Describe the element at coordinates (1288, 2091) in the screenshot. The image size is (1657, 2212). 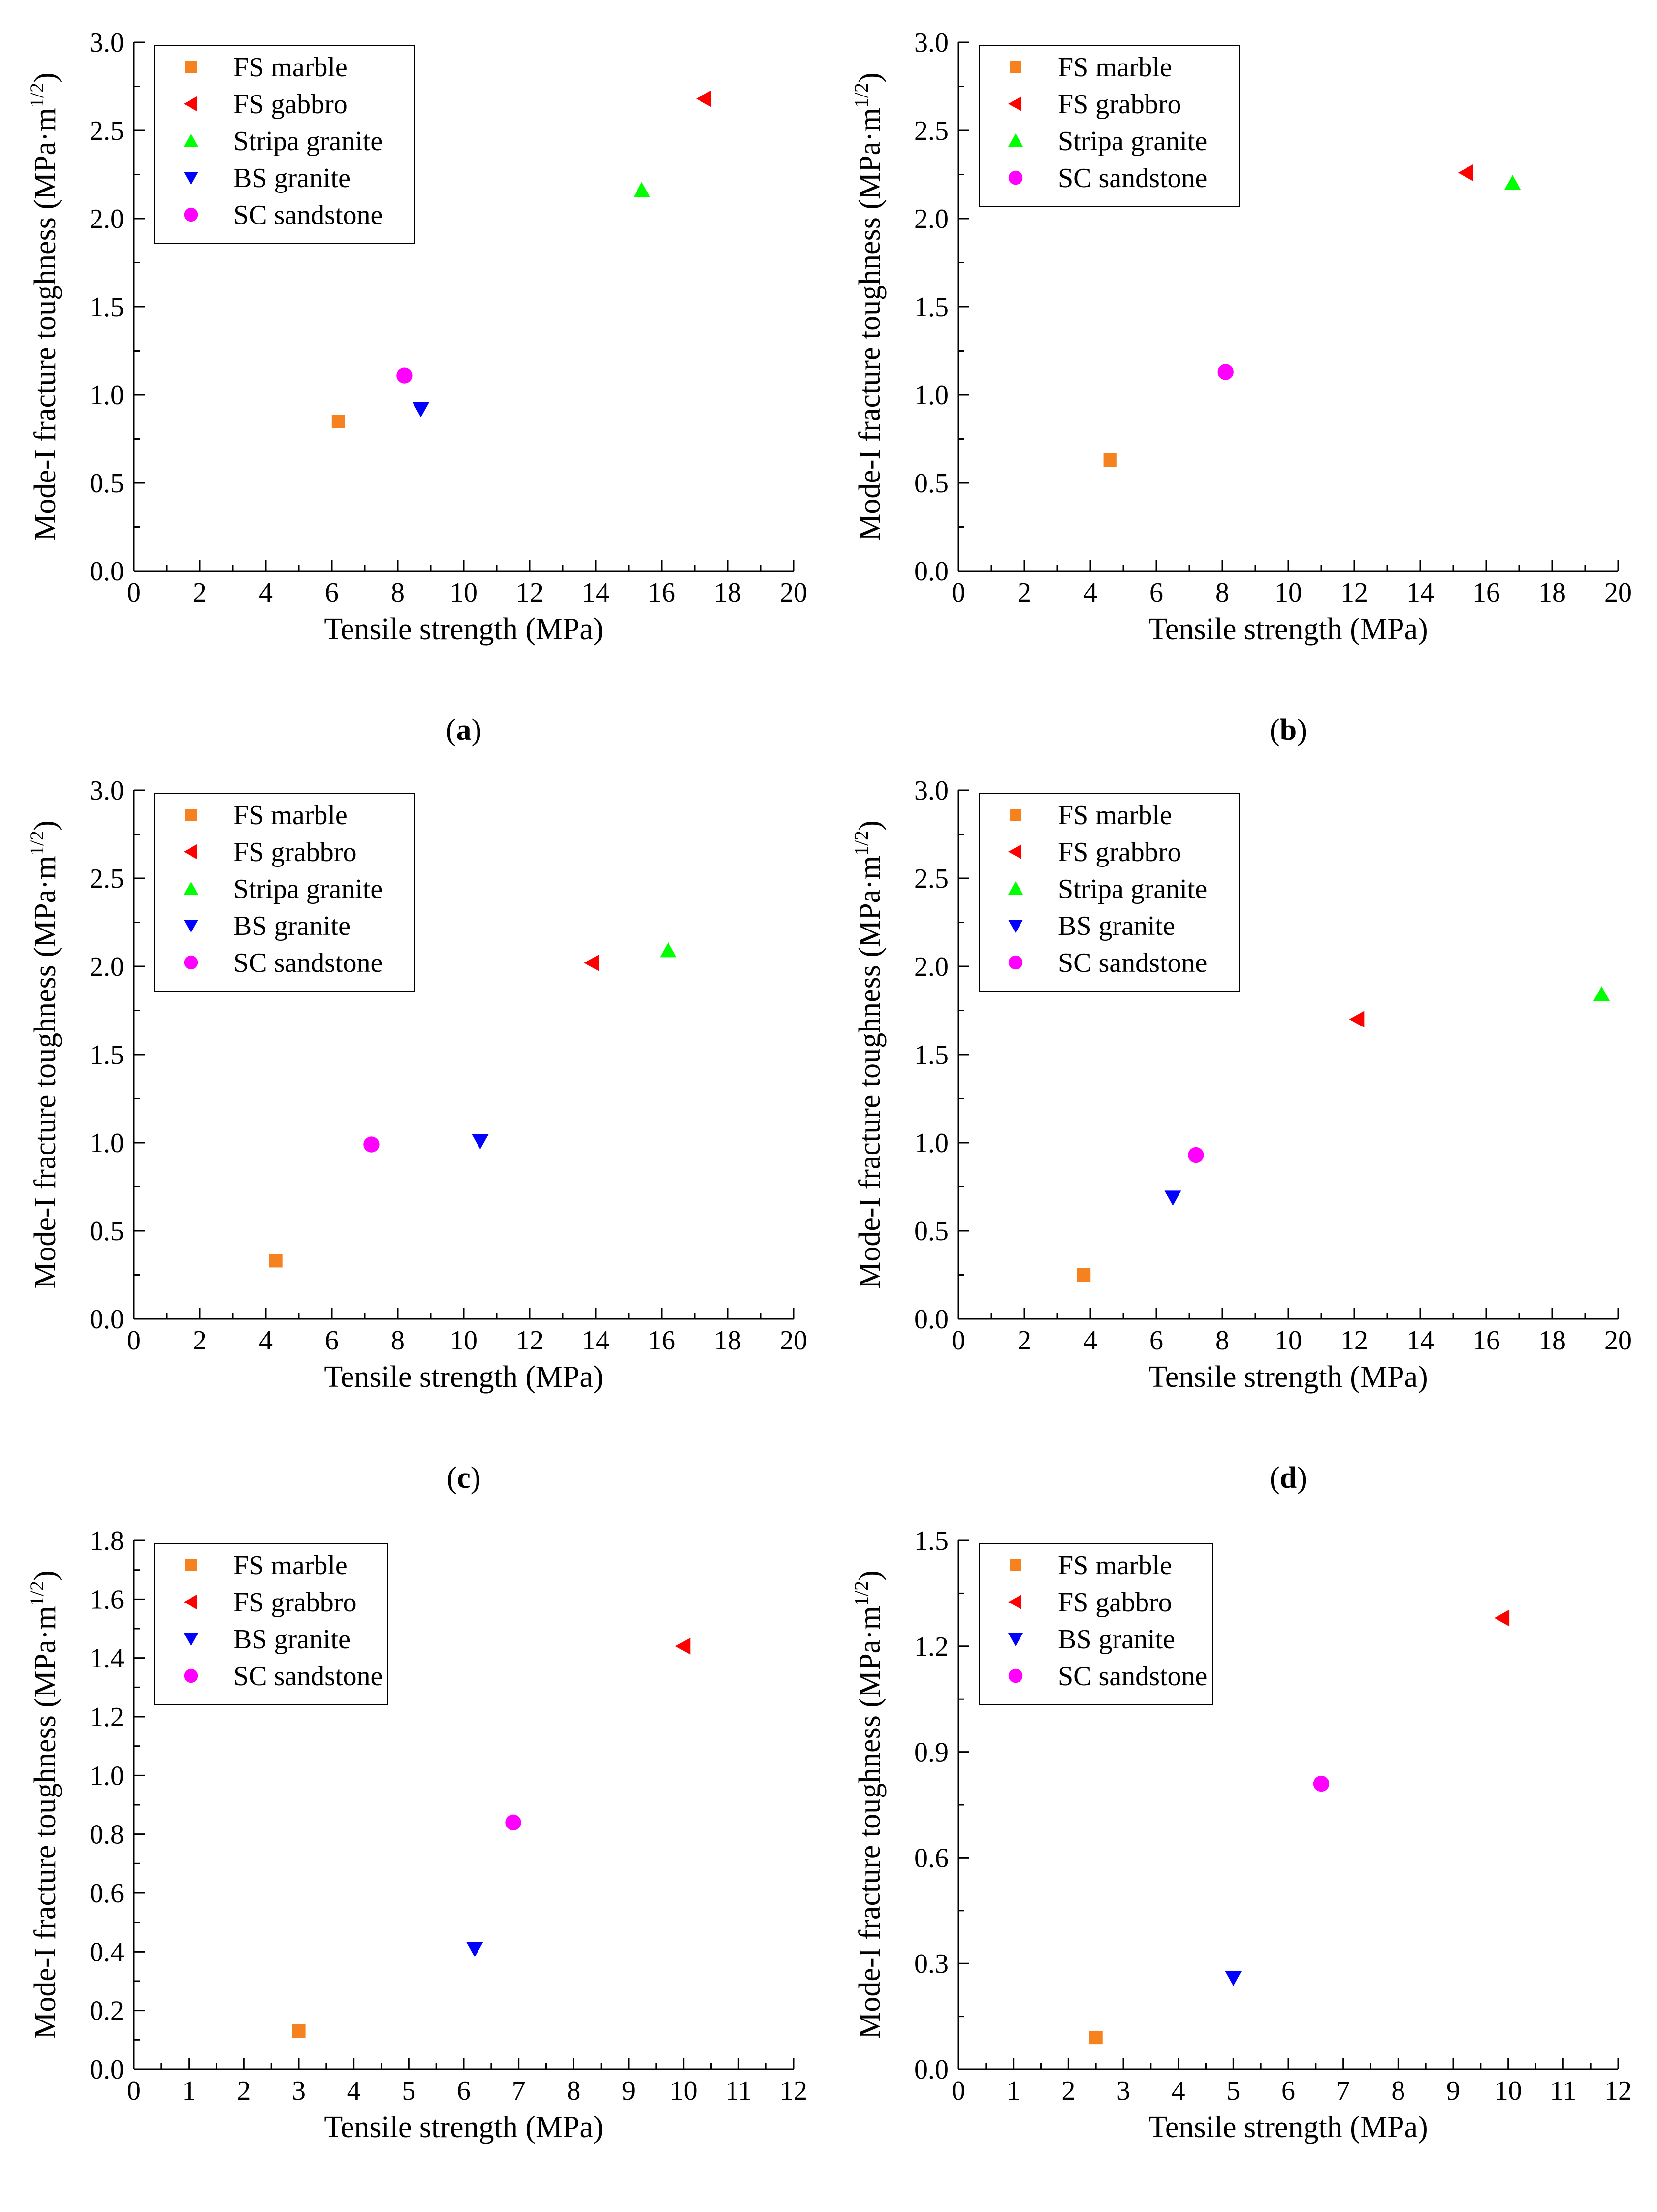
I see `x-tick-label: 6` at that location.